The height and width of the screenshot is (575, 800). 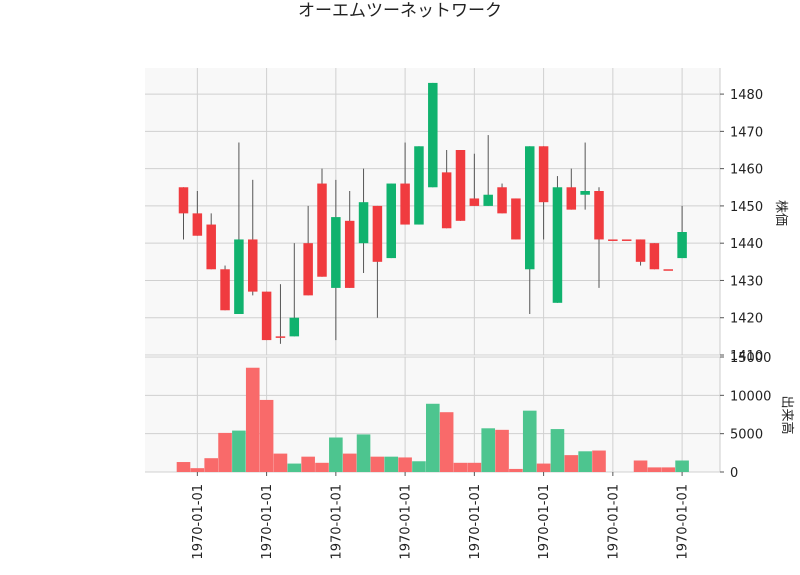 What do you see at coordinates (745, 416) in the screenshot?
I see `volume-axis-ticks: 0 5000 10000 15000` at bounding box center [745, 416].